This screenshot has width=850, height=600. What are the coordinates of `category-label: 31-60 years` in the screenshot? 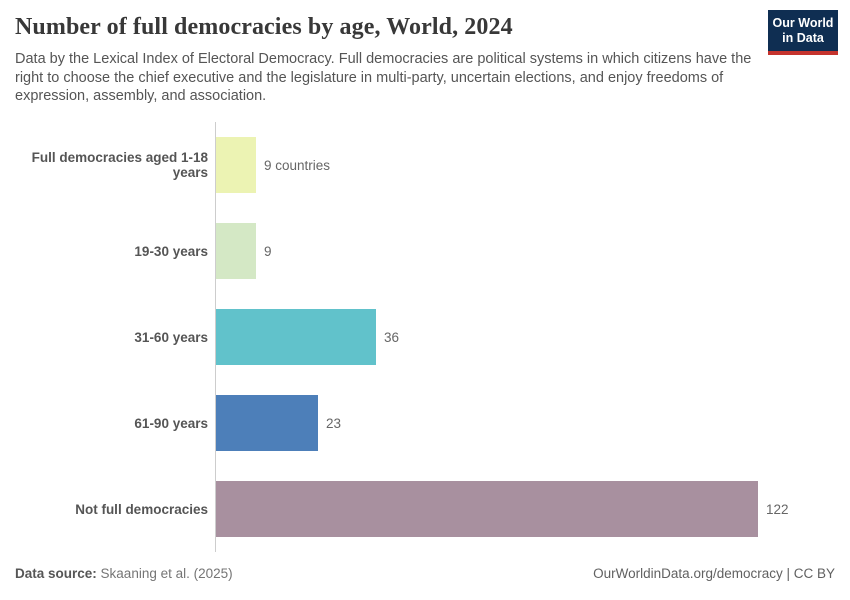 It's located at (171, 337).